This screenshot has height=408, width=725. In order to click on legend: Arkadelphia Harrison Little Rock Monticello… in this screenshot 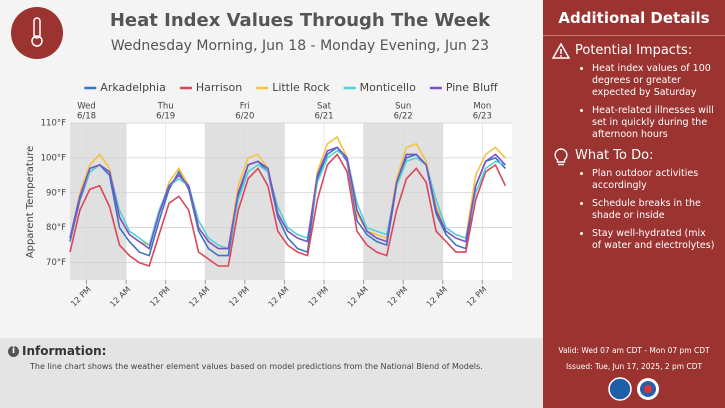, I will do `click(291, 87)`.